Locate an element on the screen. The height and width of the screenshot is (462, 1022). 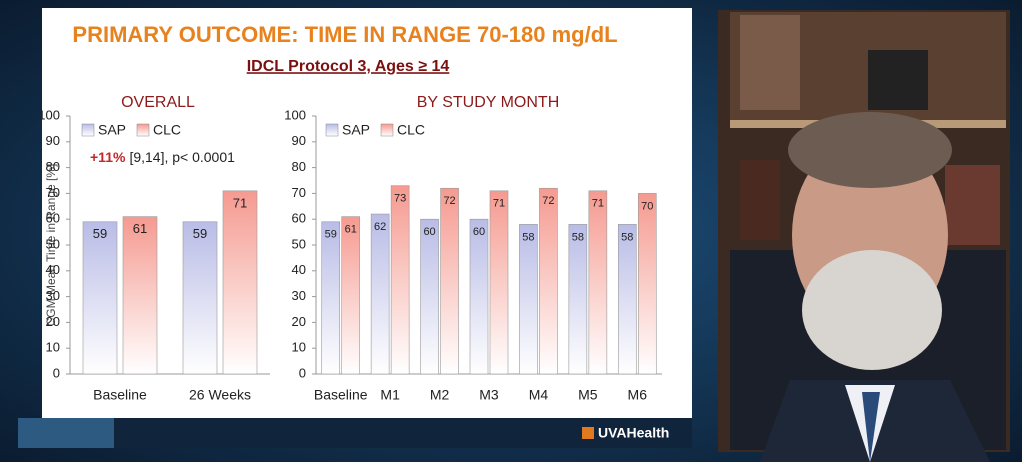
y-axis-label: CGM Mean Time in Range [%] is located at coordinates (51, 245).